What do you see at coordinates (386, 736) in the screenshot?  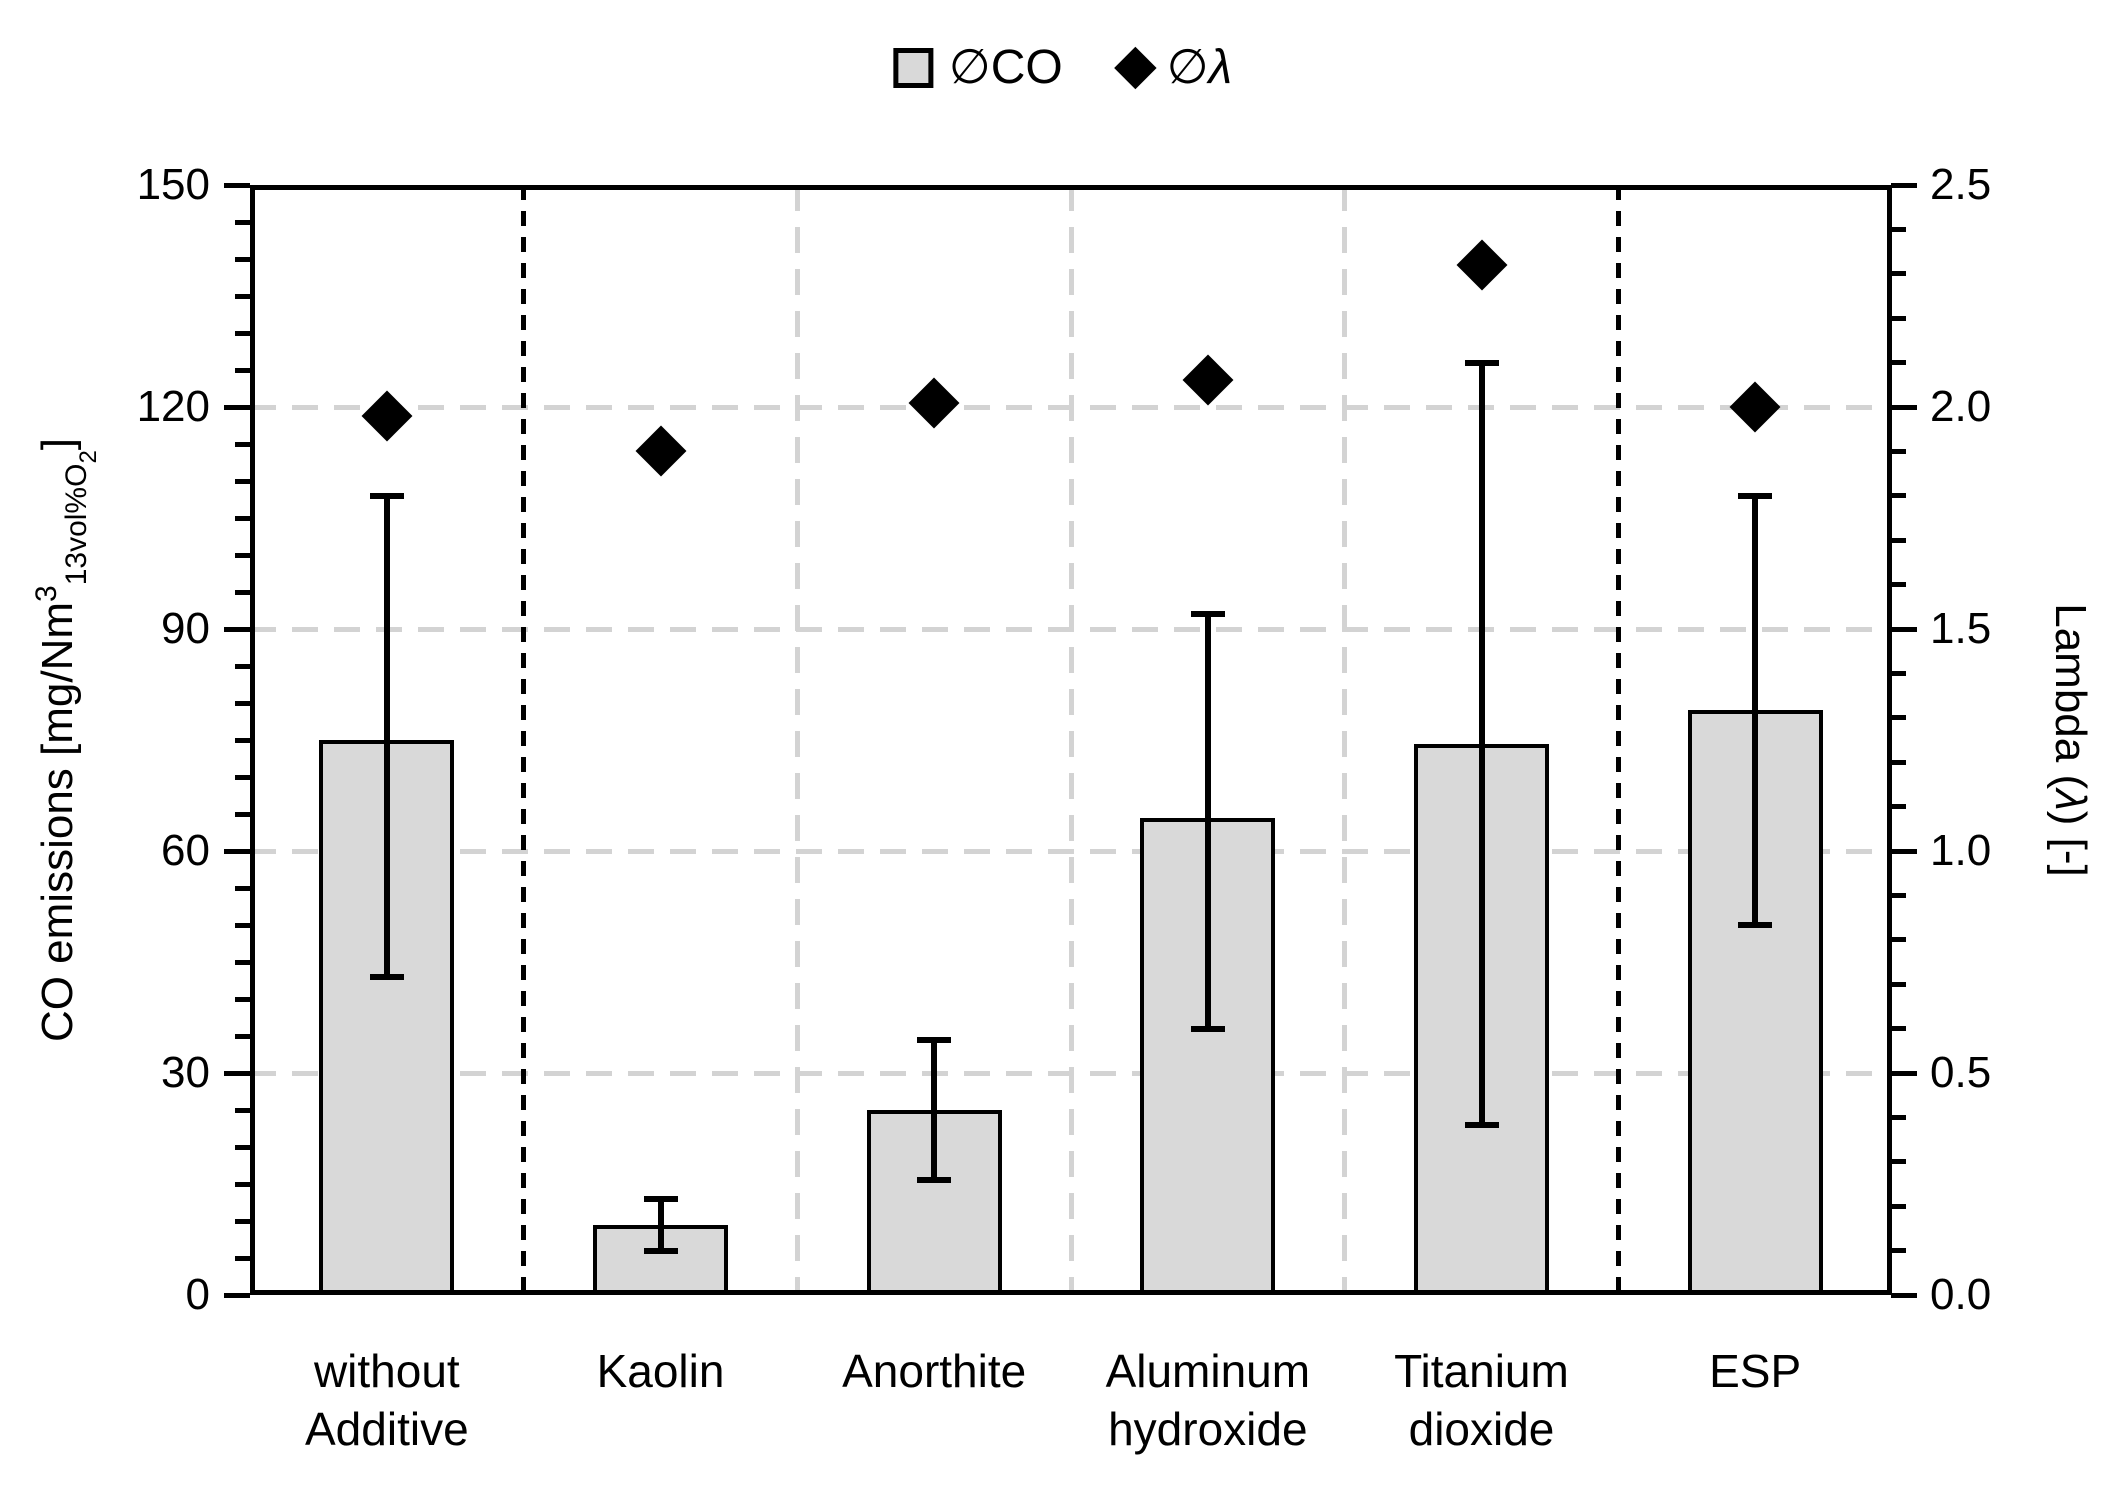 I see `error-bar-without-additive` at bounding box center [386, 736].